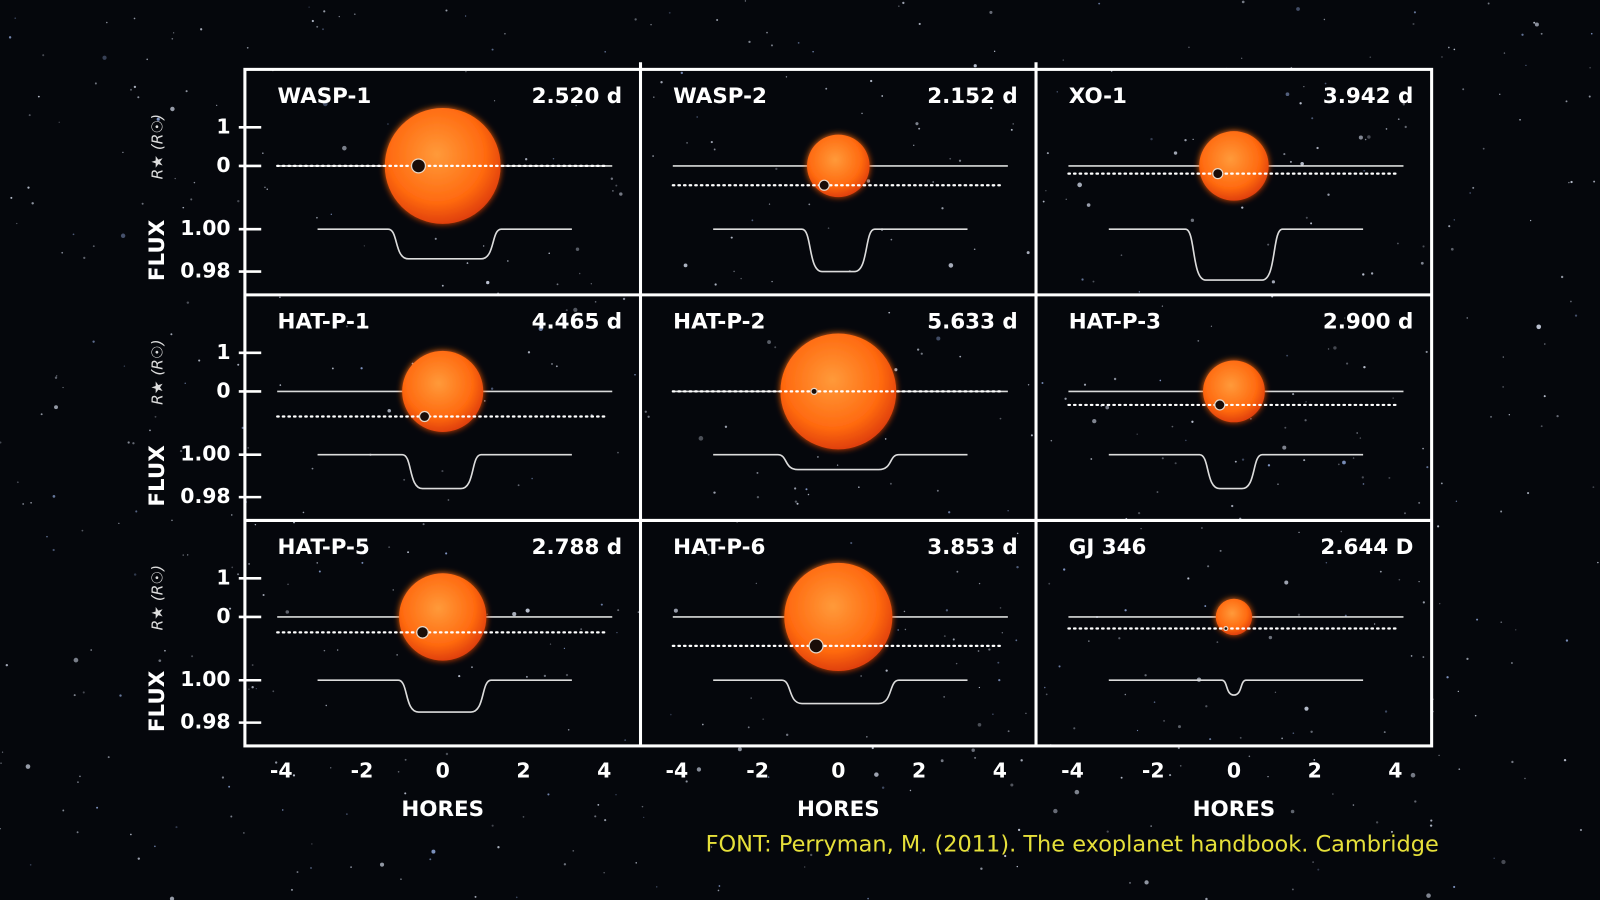 This screenshot has width=1600, height=900. I want to click on panel-period: 2.788 d, so click(577, 547).